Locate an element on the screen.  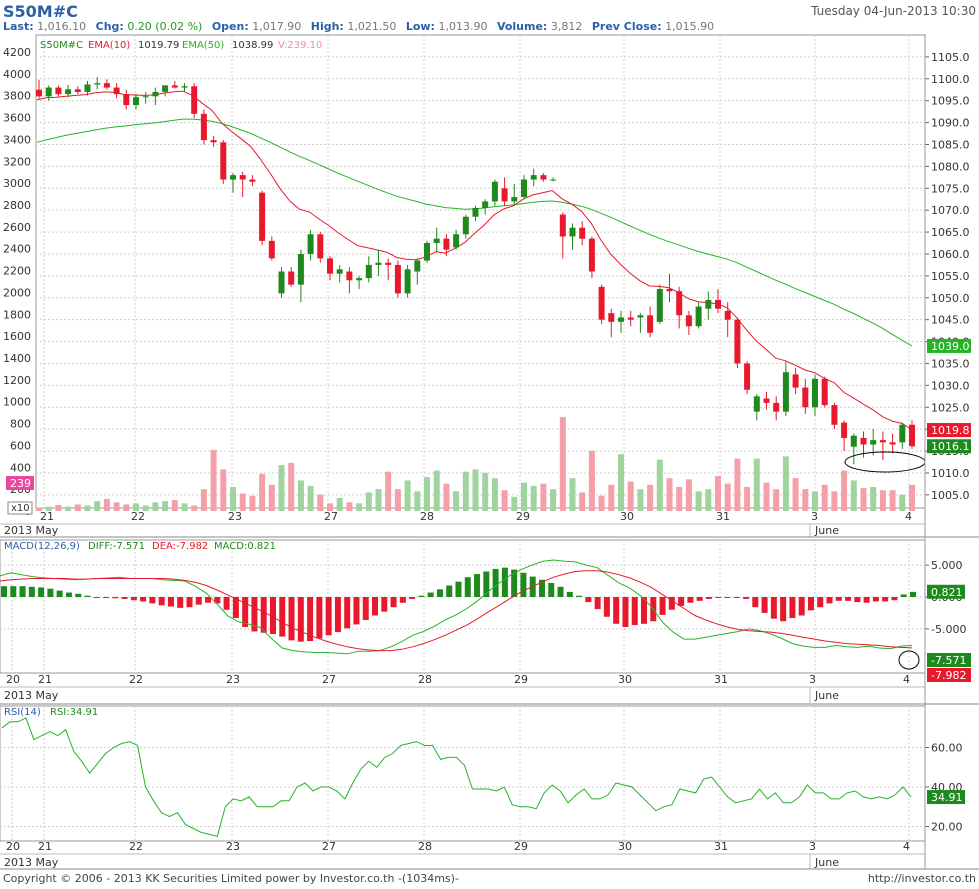
price-tick-label: 1065.0 is located at coordinates (950, 232).